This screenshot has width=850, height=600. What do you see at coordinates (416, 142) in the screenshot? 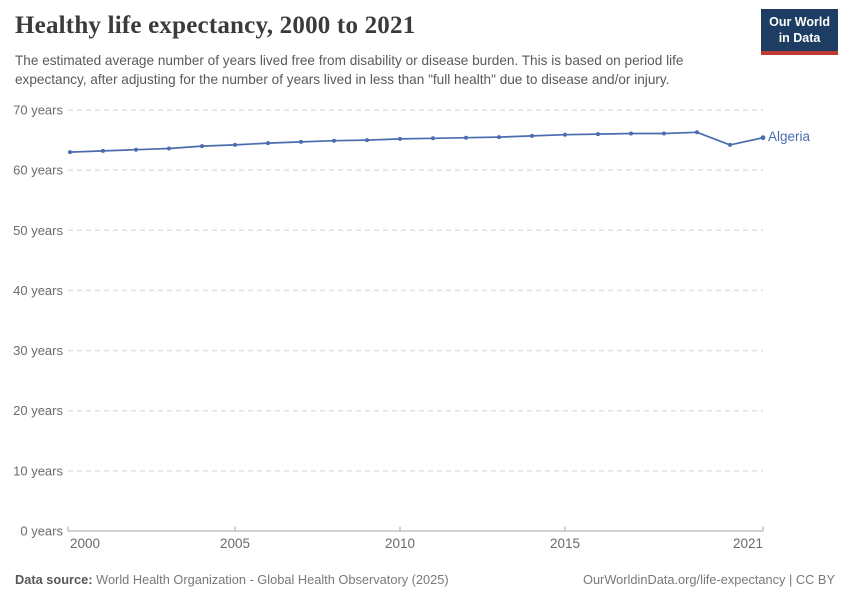
I see `line-series-algeria` at bounding box center [416, 142].